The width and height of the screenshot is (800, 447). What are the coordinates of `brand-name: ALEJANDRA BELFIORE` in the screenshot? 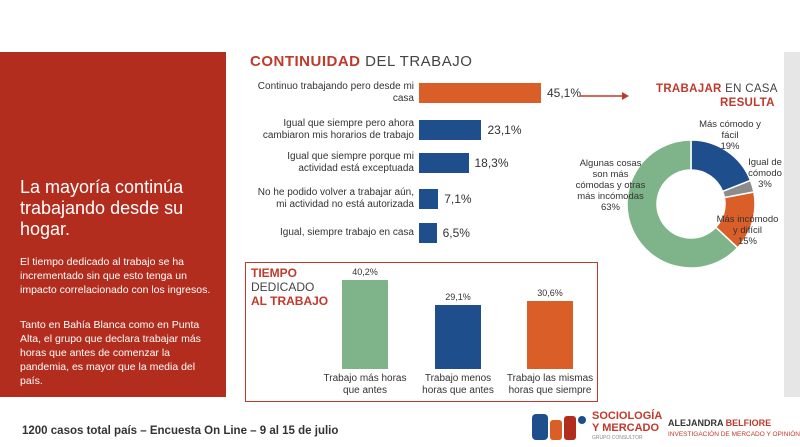 It's located at (719, 423).